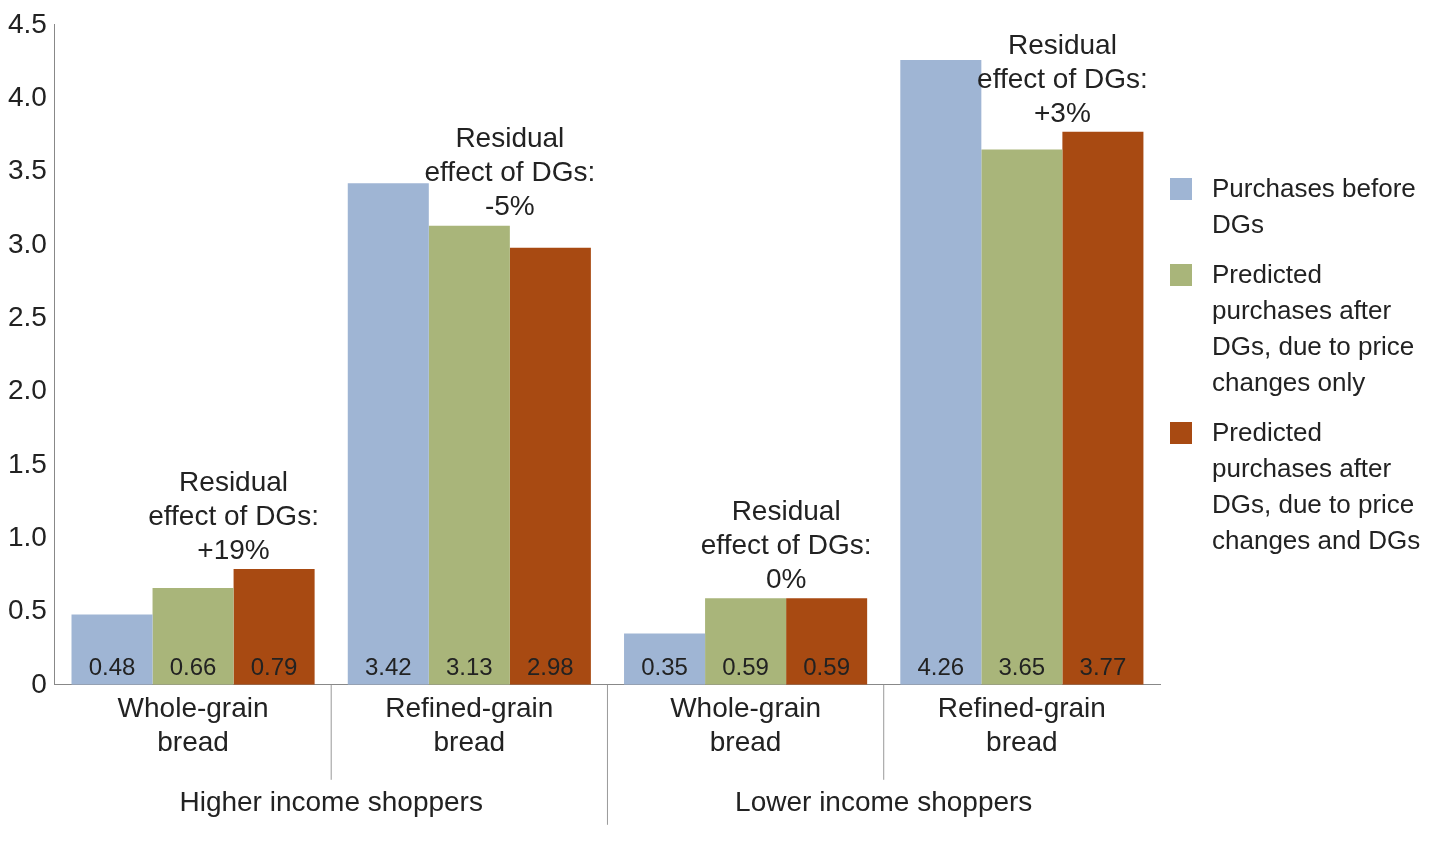  Describe the element at coordinates (39, 683) in the screenshot. I see `y-tick-label: 0` at that location.